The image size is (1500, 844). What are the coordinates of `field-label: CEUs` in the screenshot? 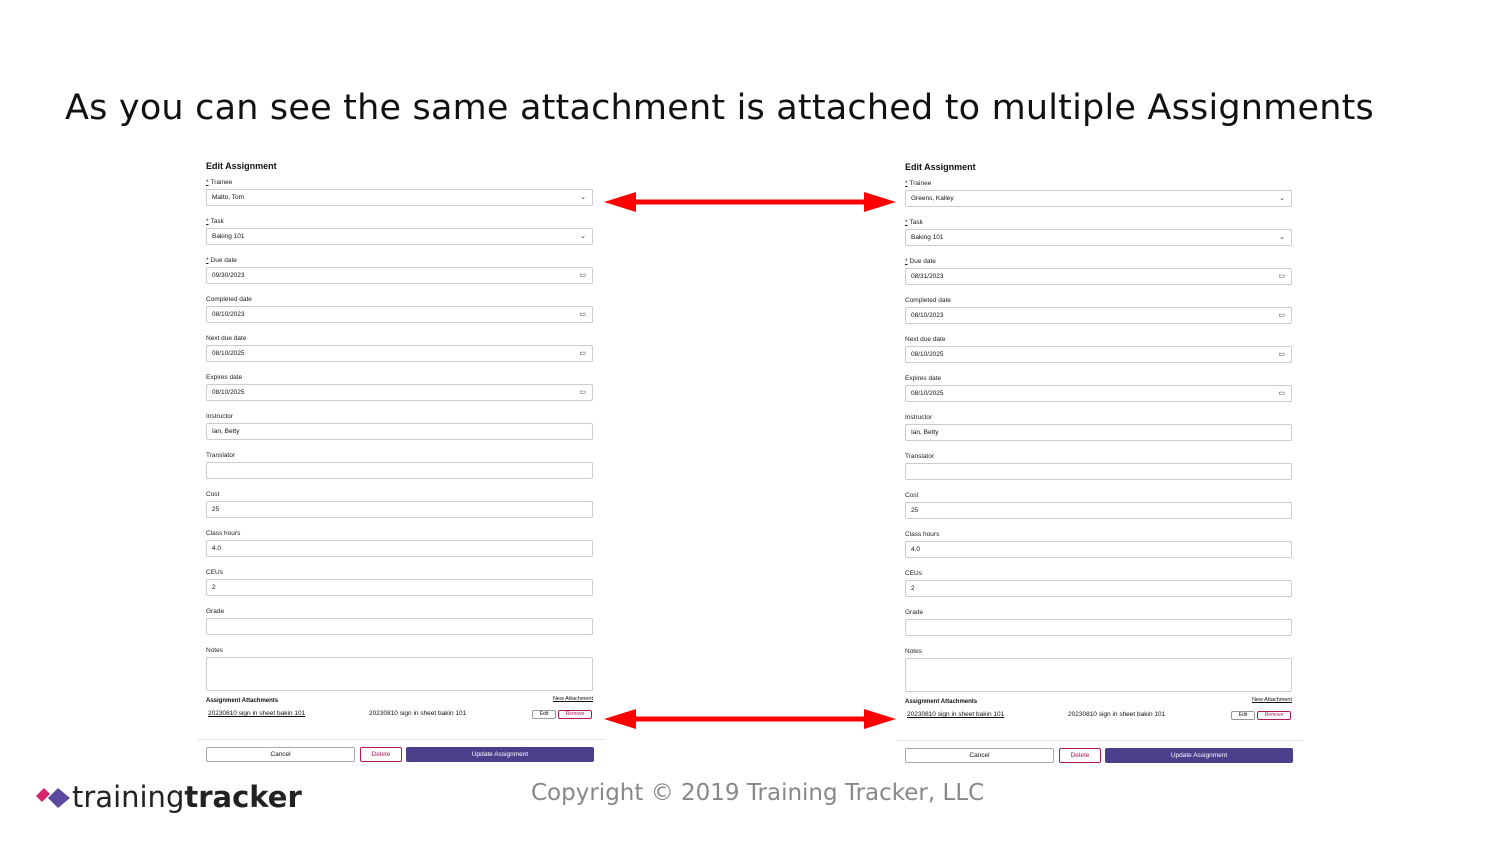 It's located at (399, 573).